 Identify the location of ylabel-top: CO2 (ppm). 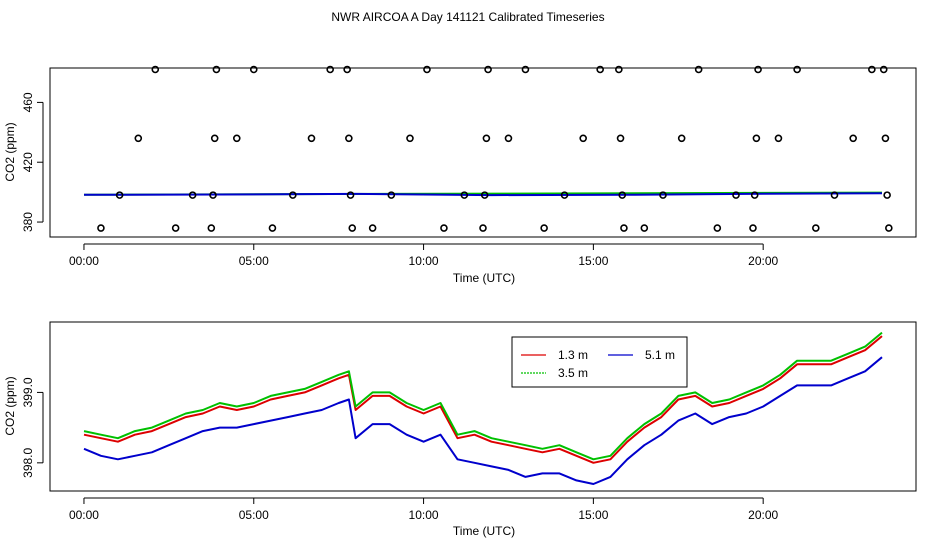
(10, 151).